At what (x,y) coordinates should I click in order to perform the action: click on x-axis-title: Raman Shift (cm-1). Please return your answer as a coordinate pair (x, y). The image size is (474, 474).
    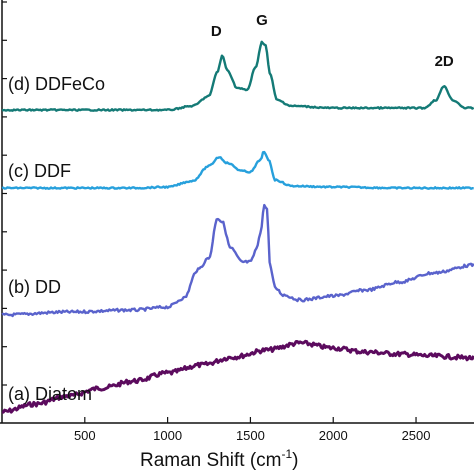
    Looking at the image, I should click on (219, 459).